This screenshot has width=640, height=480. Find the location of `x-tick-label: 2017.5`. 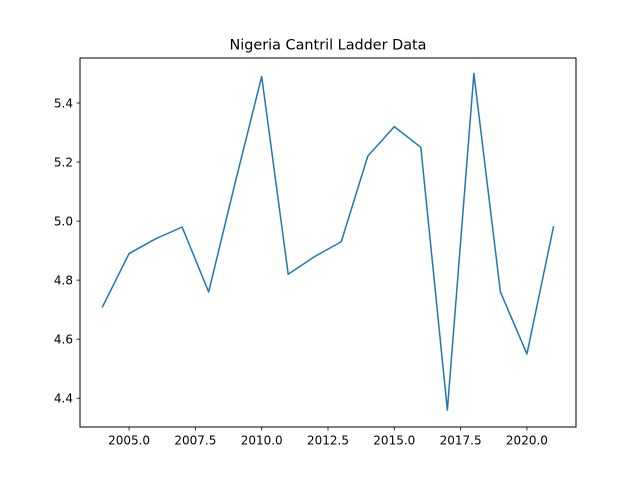

x-tick-label: 2017.5 is located at coordinates (461, 441).